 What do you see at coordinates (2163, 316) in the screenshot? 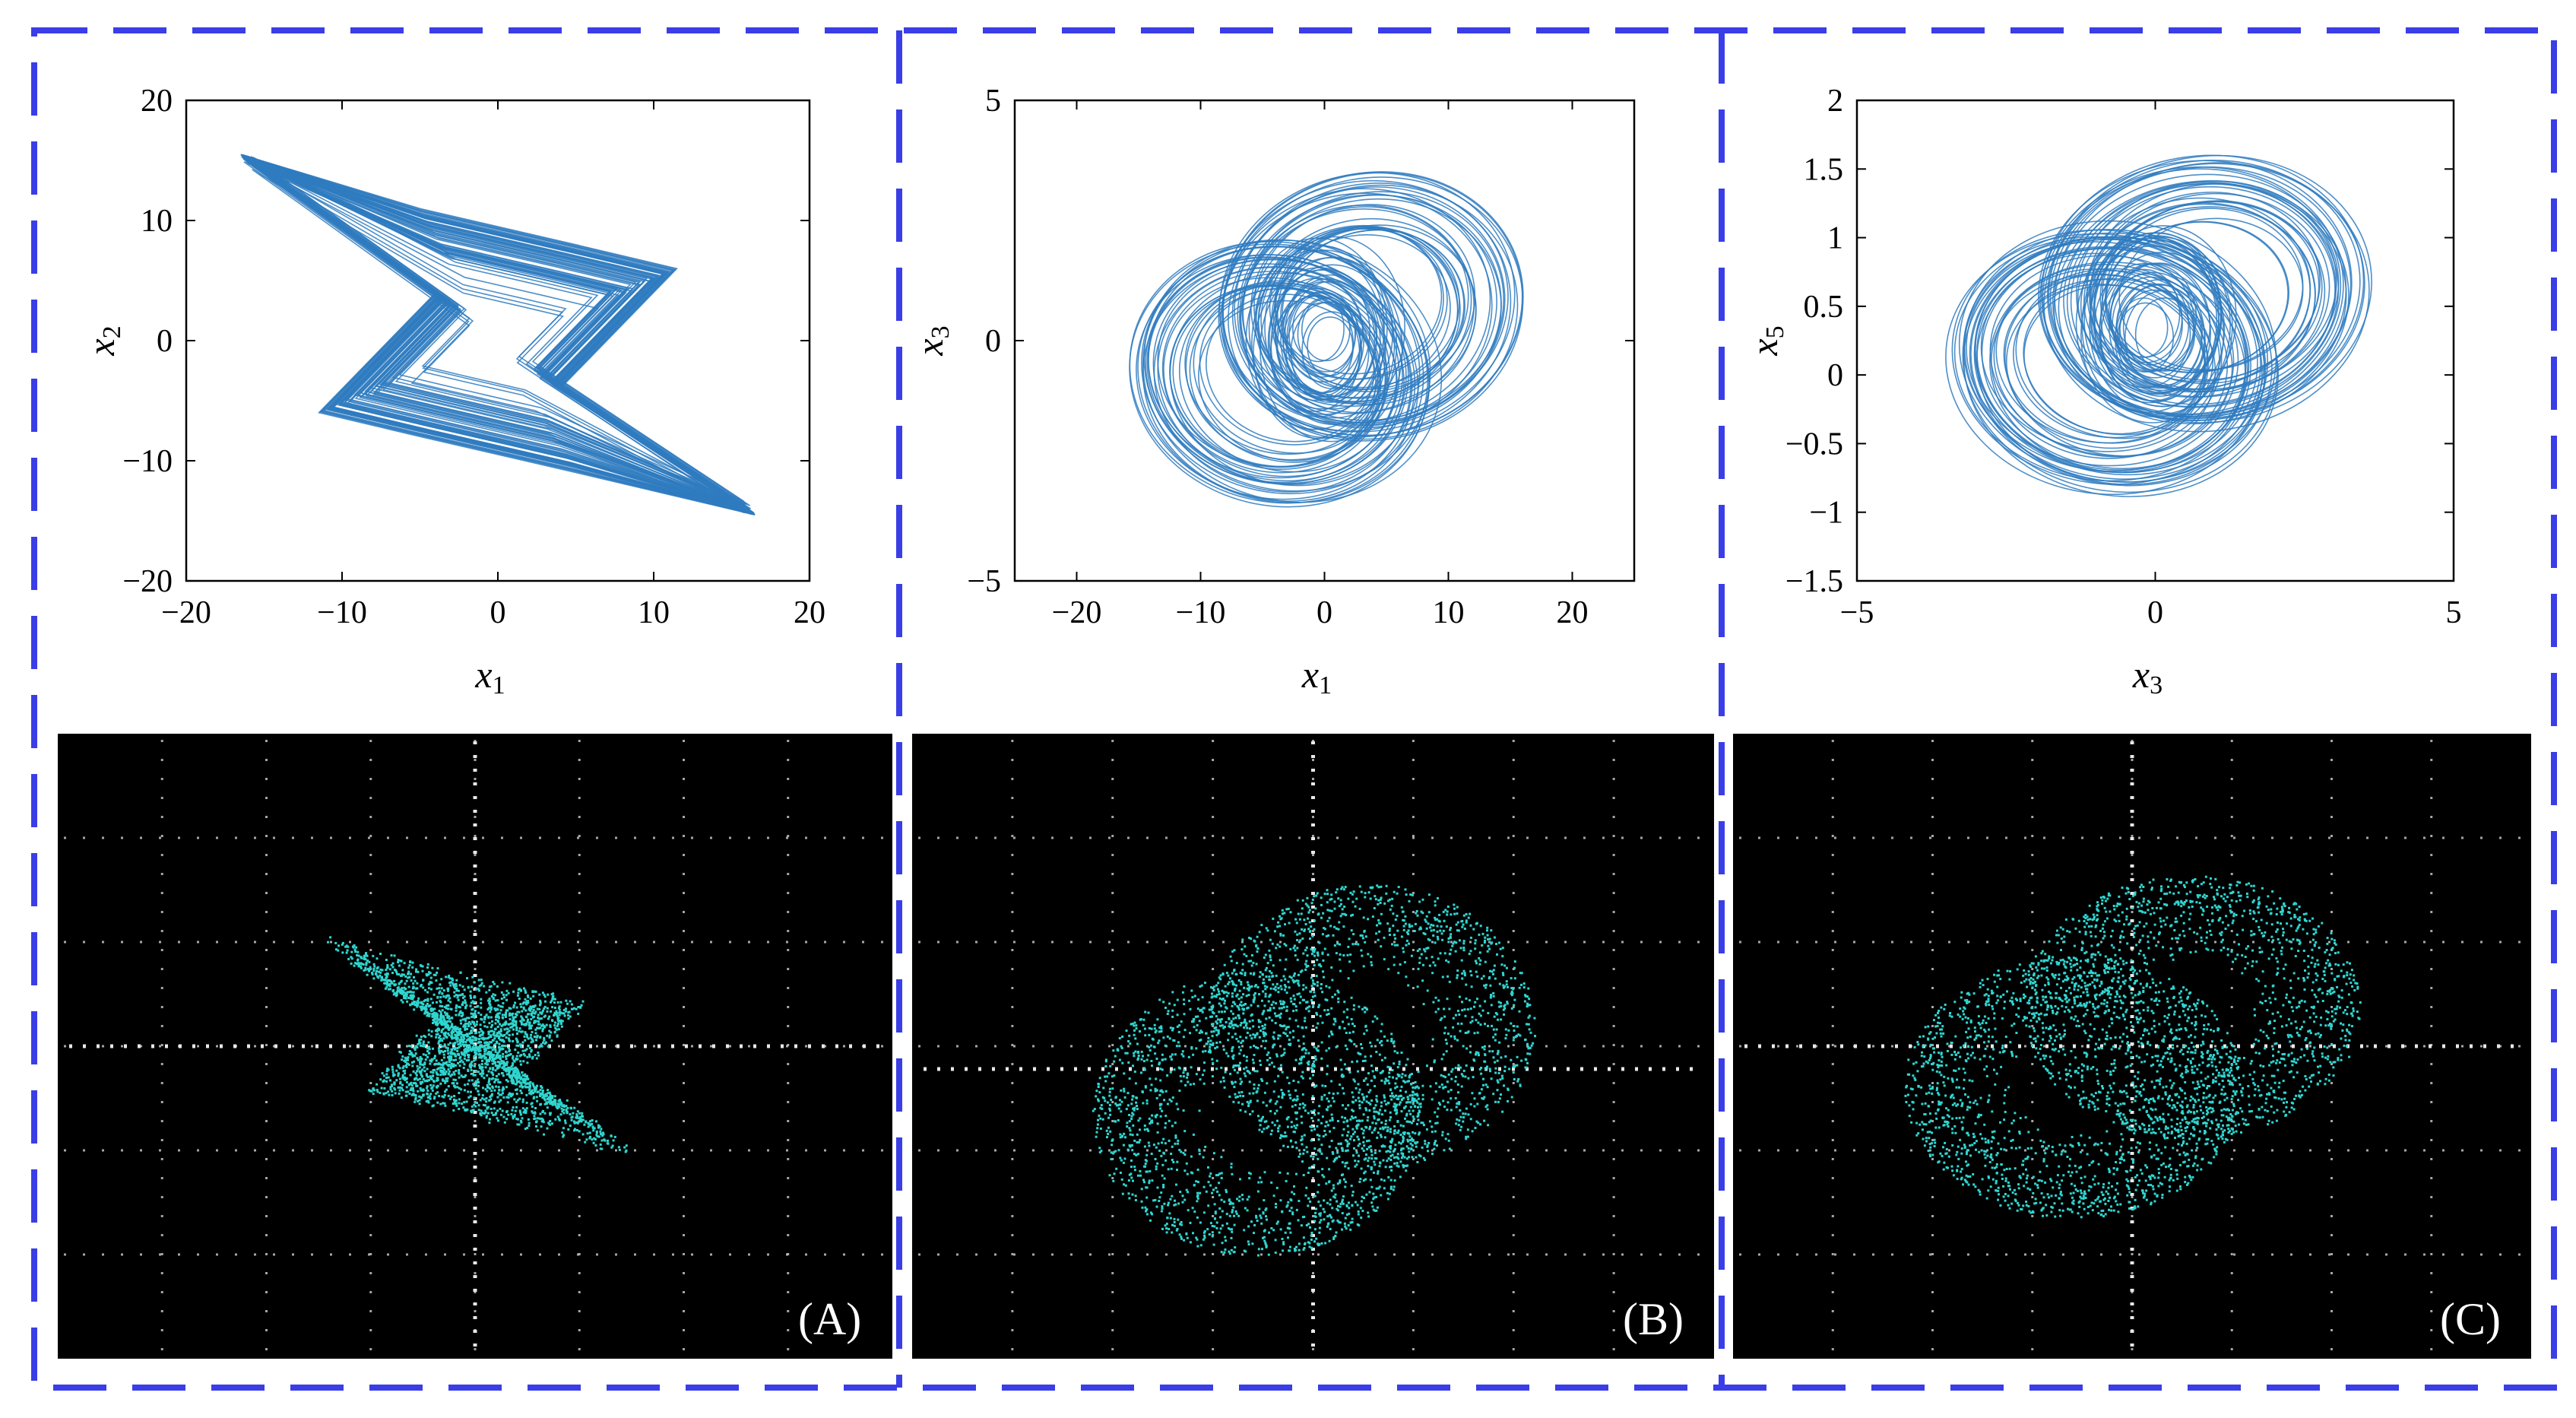
I see `trajectory-core-loop` at bounding box center [2163, 316].